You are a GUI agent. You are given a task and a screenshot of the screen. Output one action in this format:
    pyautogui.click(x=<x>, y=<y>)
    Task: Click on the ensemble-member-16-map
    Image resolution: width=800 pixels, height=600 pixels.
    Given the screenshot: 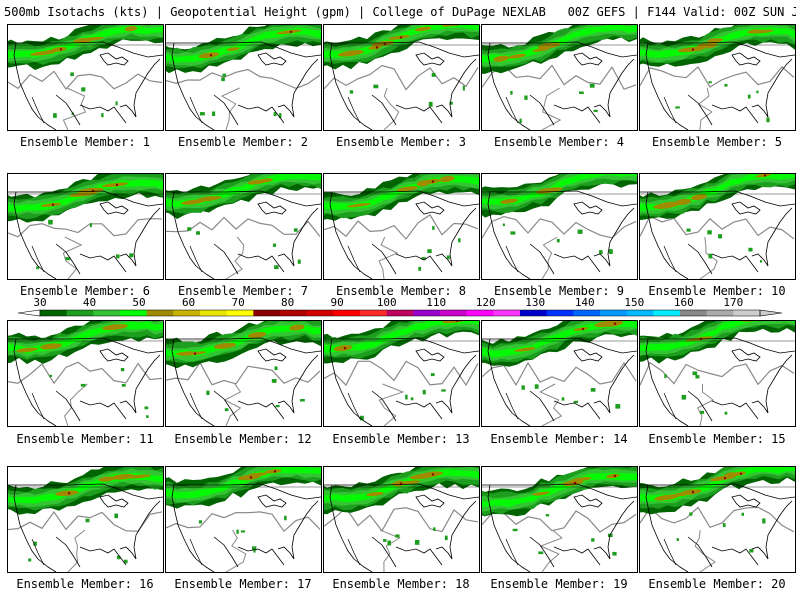 What is the action you would take?
    pyautogui.click(x=85, y=519)
    